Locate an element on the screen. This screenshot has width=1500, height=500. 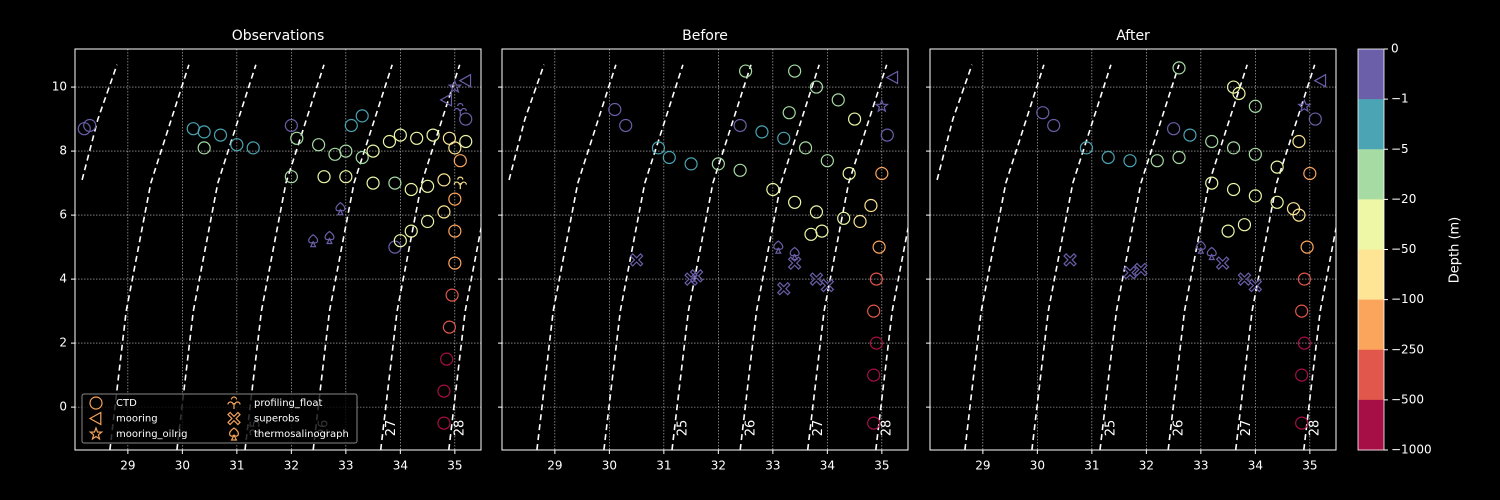
x-tick-label: 34 is located at coordinates (400, 466).